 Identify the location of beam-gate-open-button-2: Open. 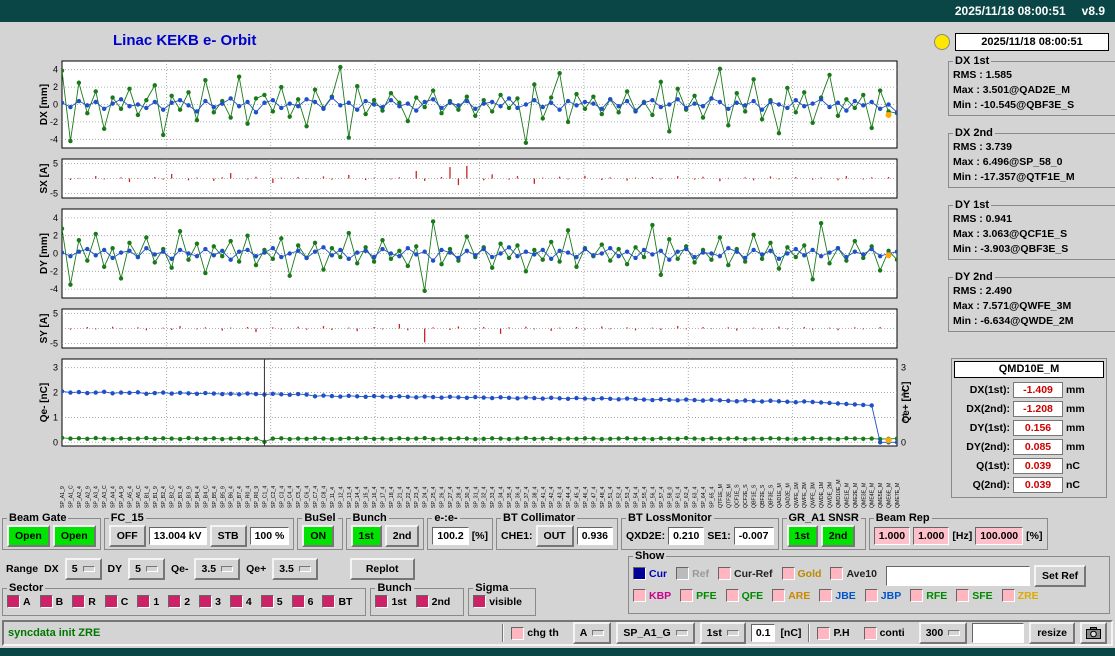
(74, 536).